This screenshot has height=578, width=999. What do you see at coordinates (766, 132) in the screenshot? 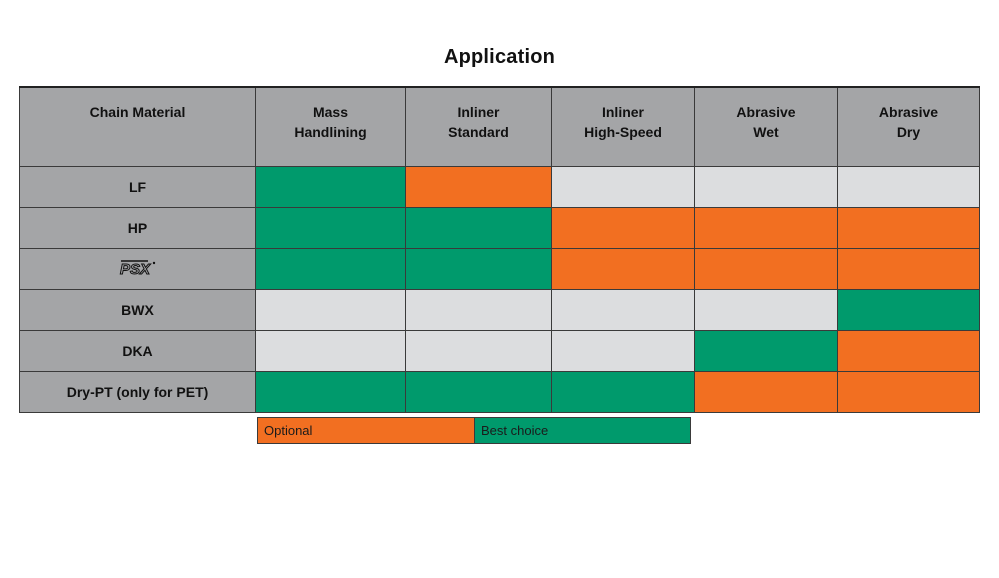
I see `header-line2: Wet` at bounding box center [766, 132].